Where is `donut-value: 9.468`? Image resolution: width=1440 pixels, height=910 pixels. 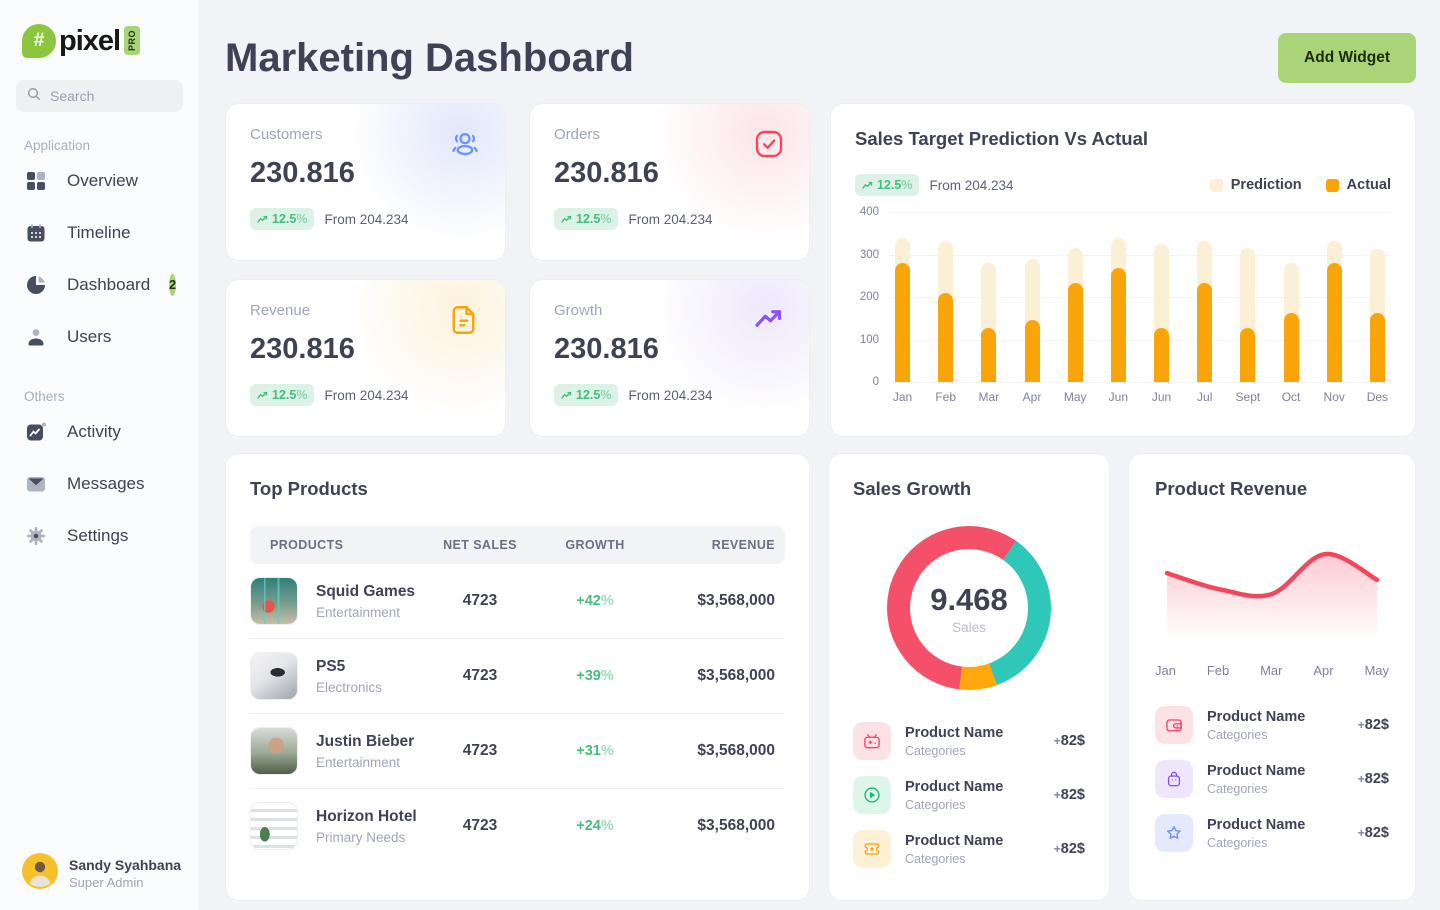
donut-value: 9.468 is located at coordinates (969, 599).